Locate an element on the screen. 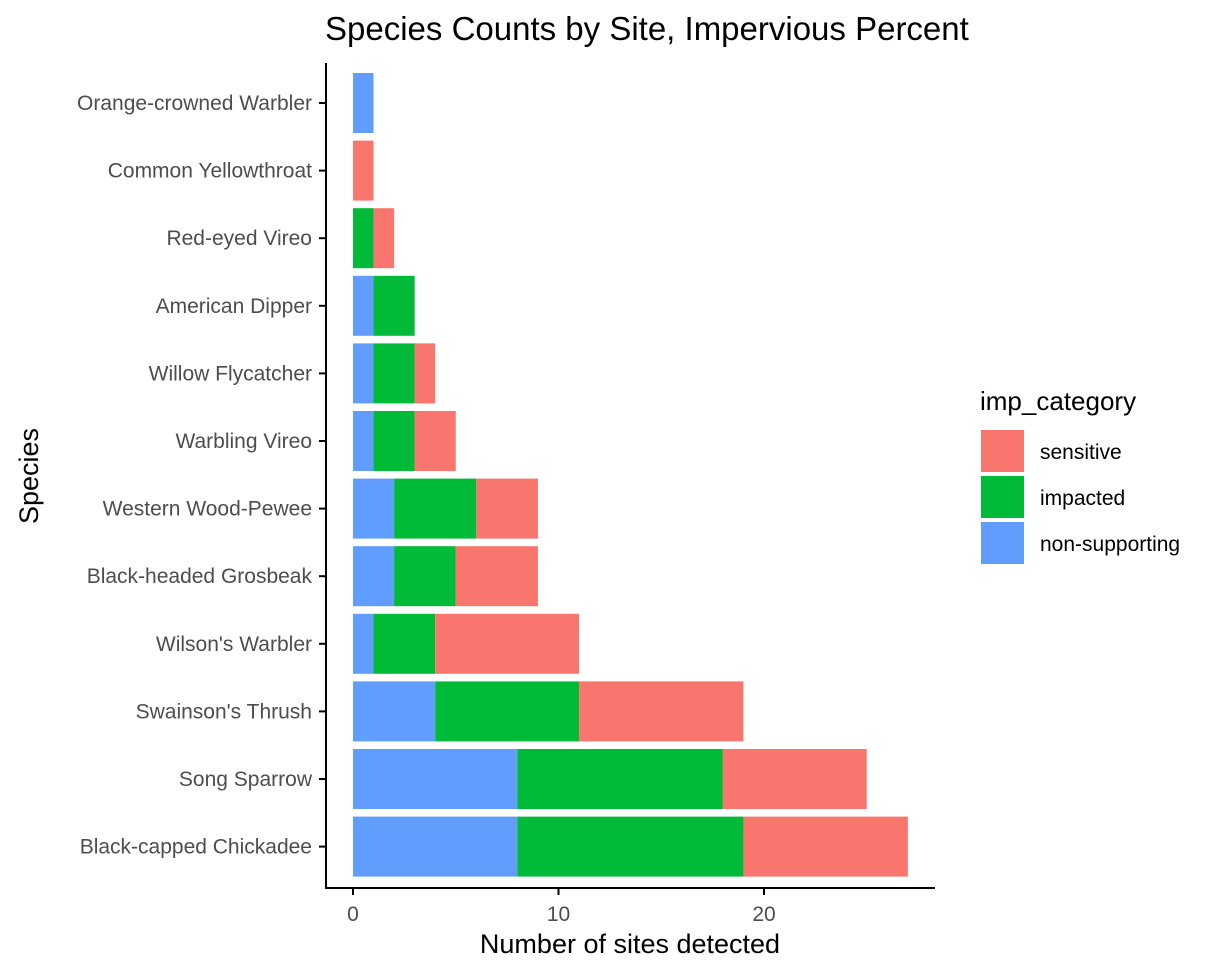 Image resolution: width=1226 pixels, height=974 pixels. legend-label-sensitive: sensitive is located at coordinates (1081, 452).